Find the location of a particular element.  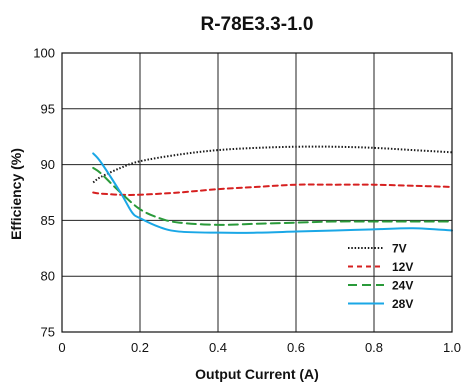

y-tick-label: 85 is located at coordinates (48, 220).